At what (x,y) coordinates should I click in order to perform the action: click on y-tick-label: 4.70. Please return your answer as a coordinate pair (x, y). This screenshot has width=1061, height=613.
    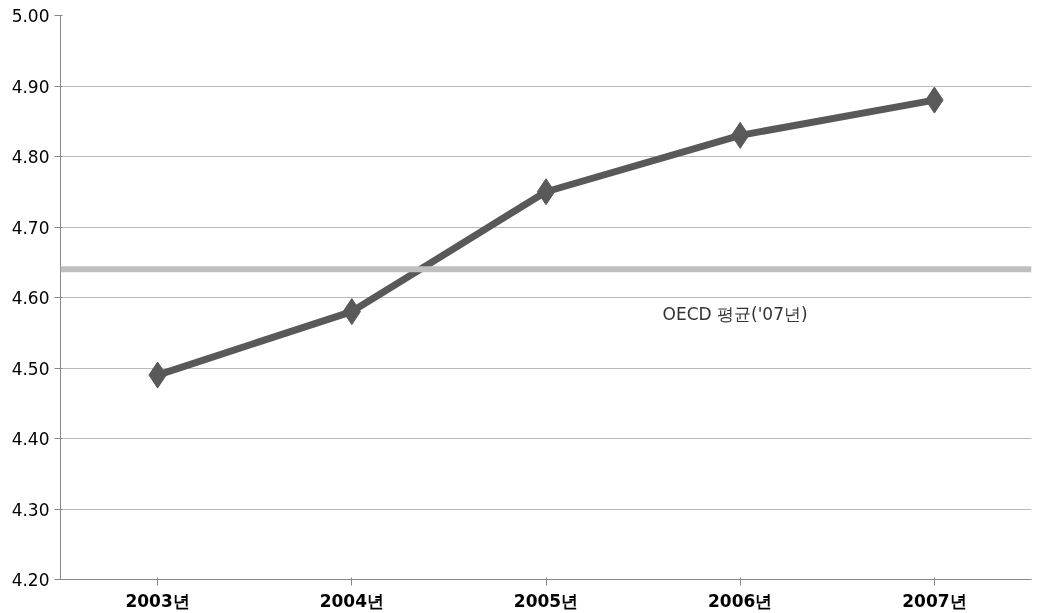
    Looking at the image, I should click on (30, 227).